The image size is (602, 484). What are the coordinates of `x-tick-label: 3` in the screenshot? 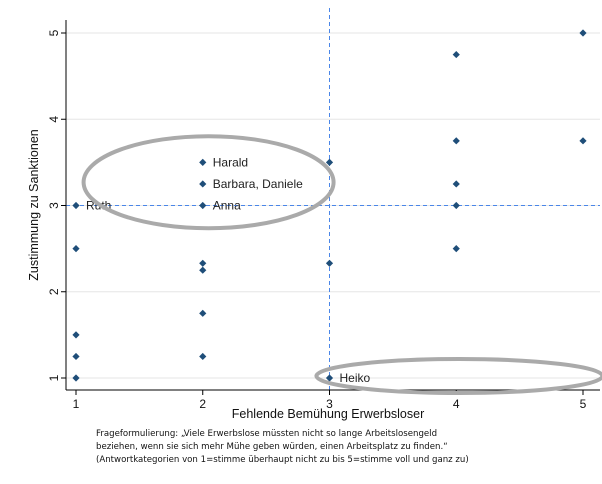 It's located at (329, 404).